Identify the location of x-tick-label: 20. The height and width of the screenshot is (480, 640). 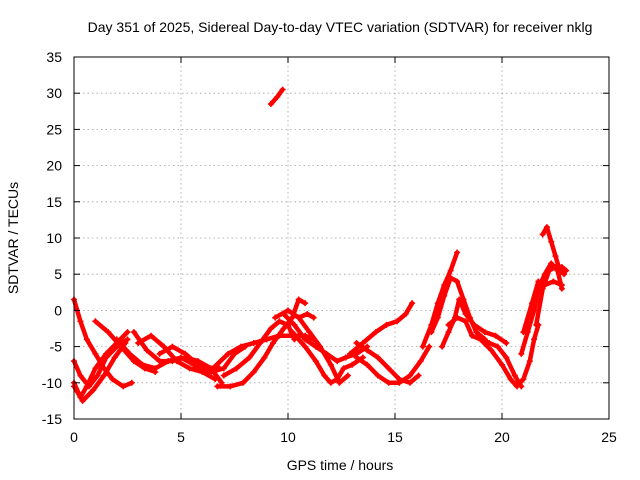
(502, 437).